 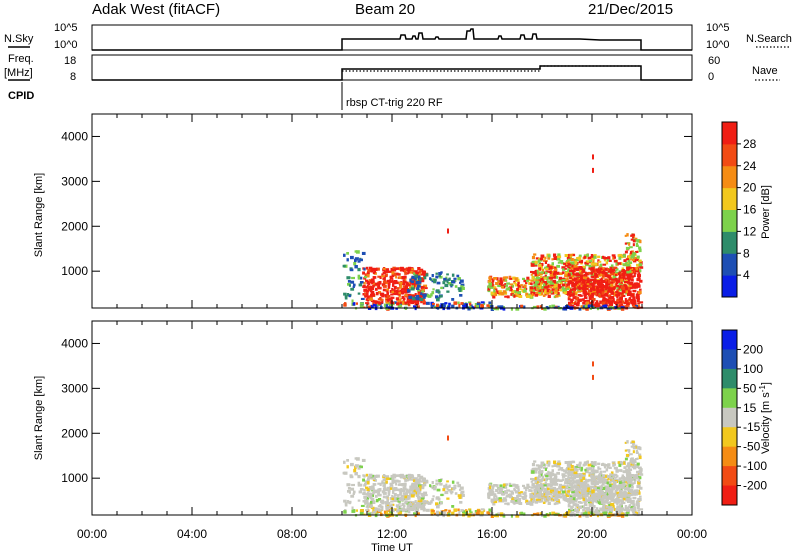 What do you see at coordinates (21, 96) in the screenshot?
I see `cpid-label: CPID` at bounding box center [21, 96].